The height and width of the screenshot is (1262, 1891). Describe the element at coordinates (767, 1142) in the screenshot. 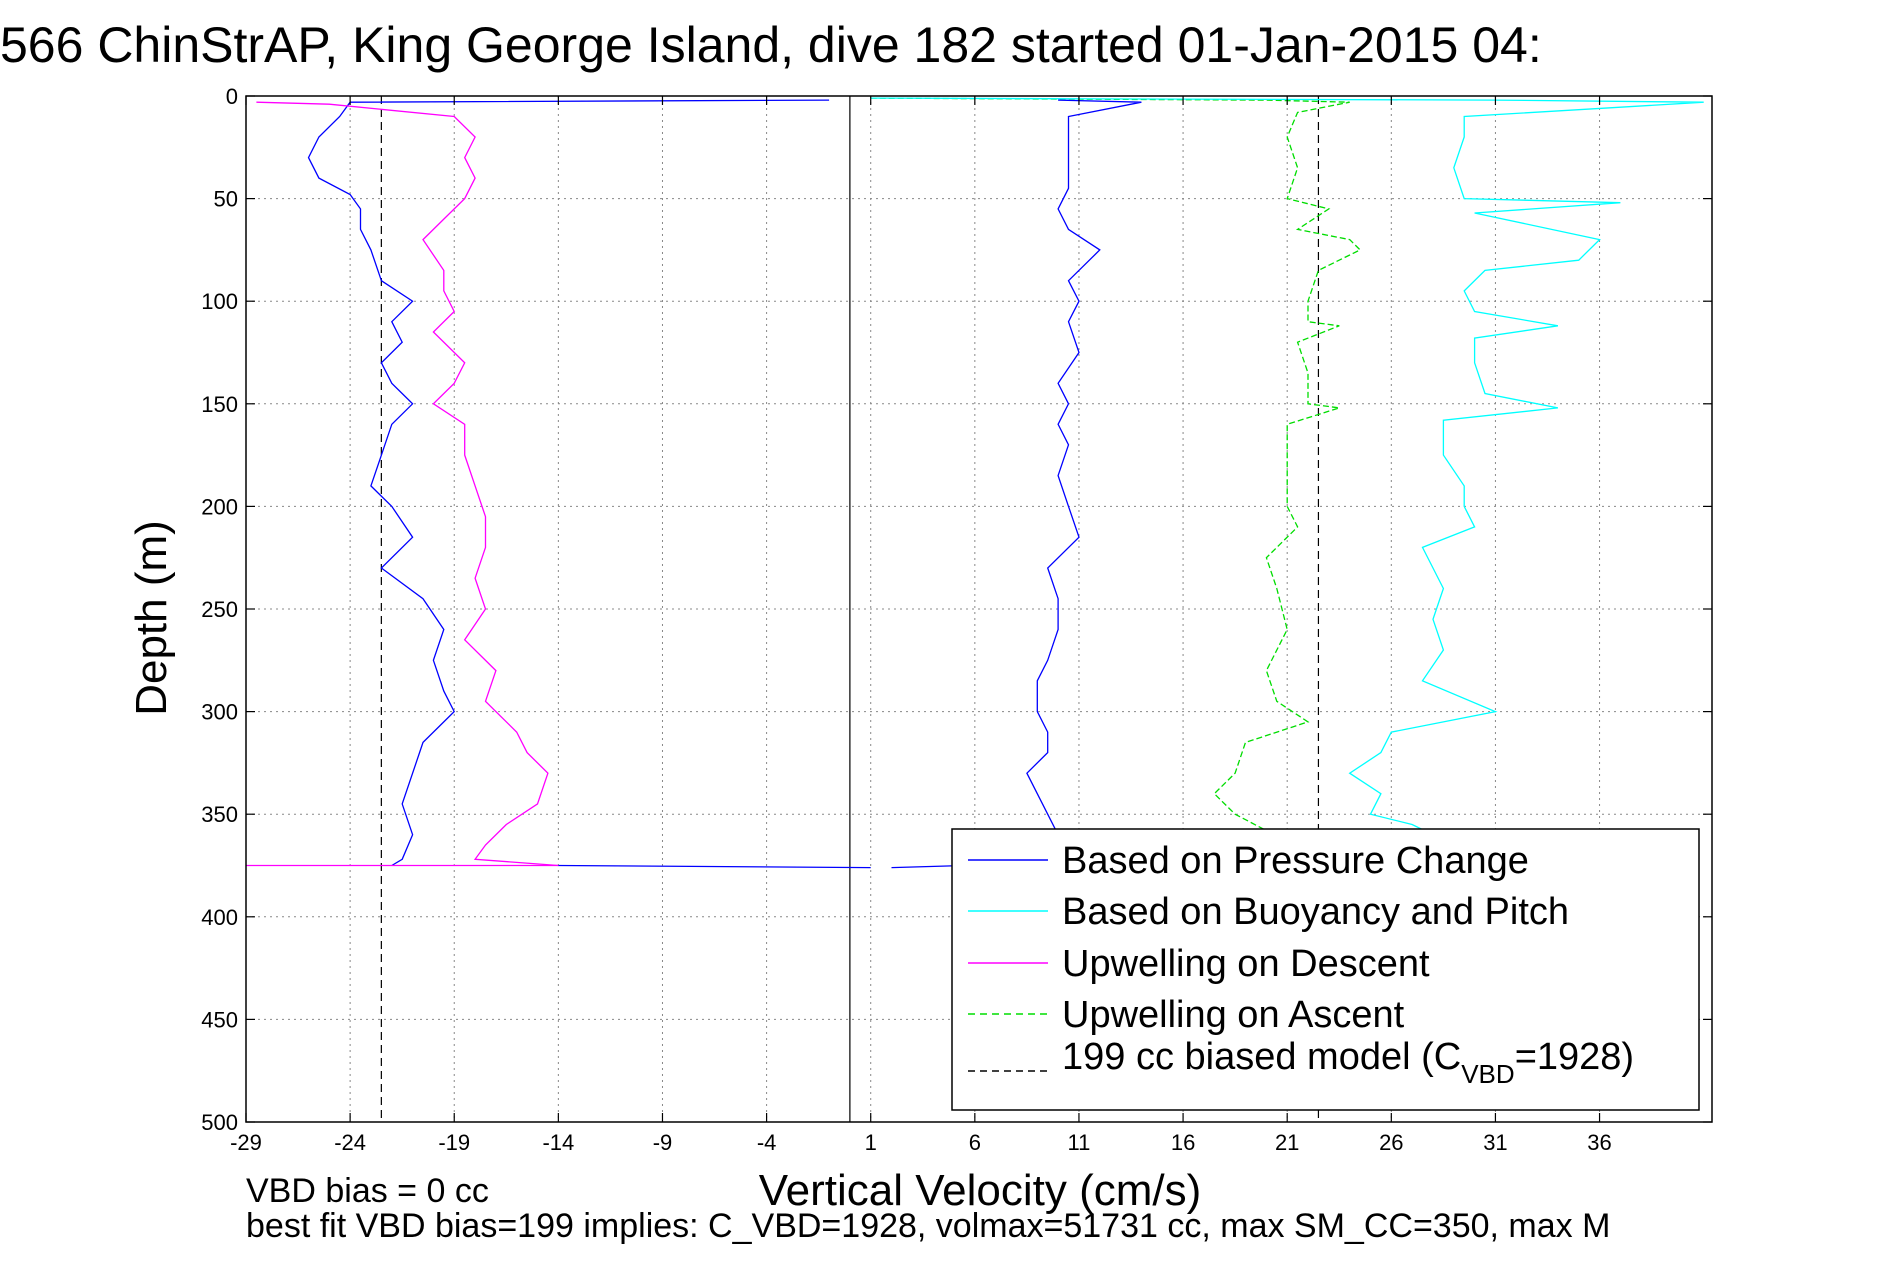

I see `x-tick-label: -4` at that location.